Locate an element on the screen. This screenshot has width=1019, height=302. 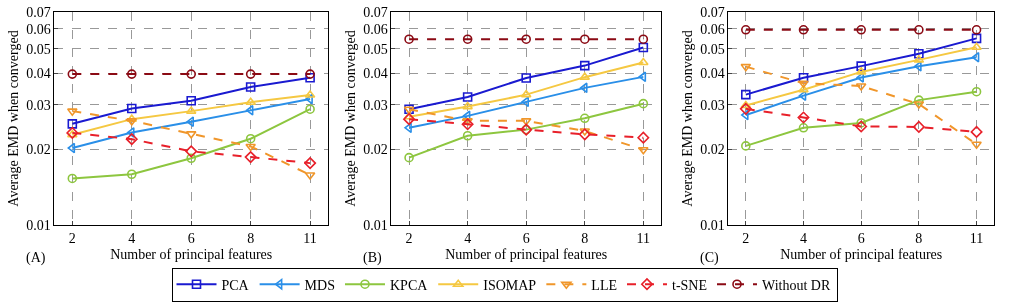
legend-label: PCA is located at coordinates (235, 285).